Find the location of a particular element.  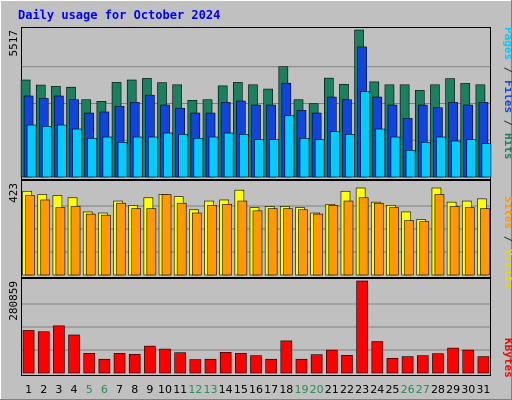

y-max-label: 5517 is located at coordinates (13, 43).